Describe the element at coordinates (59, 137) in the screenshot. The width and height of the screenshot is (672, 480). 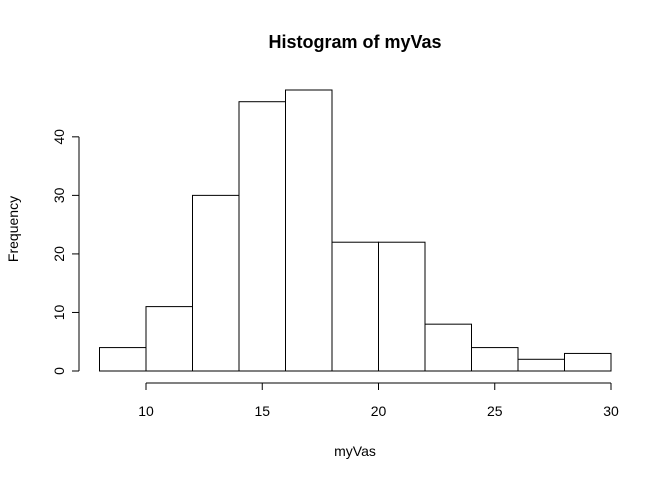
I see `y-tick-label-40: 40` at that location.